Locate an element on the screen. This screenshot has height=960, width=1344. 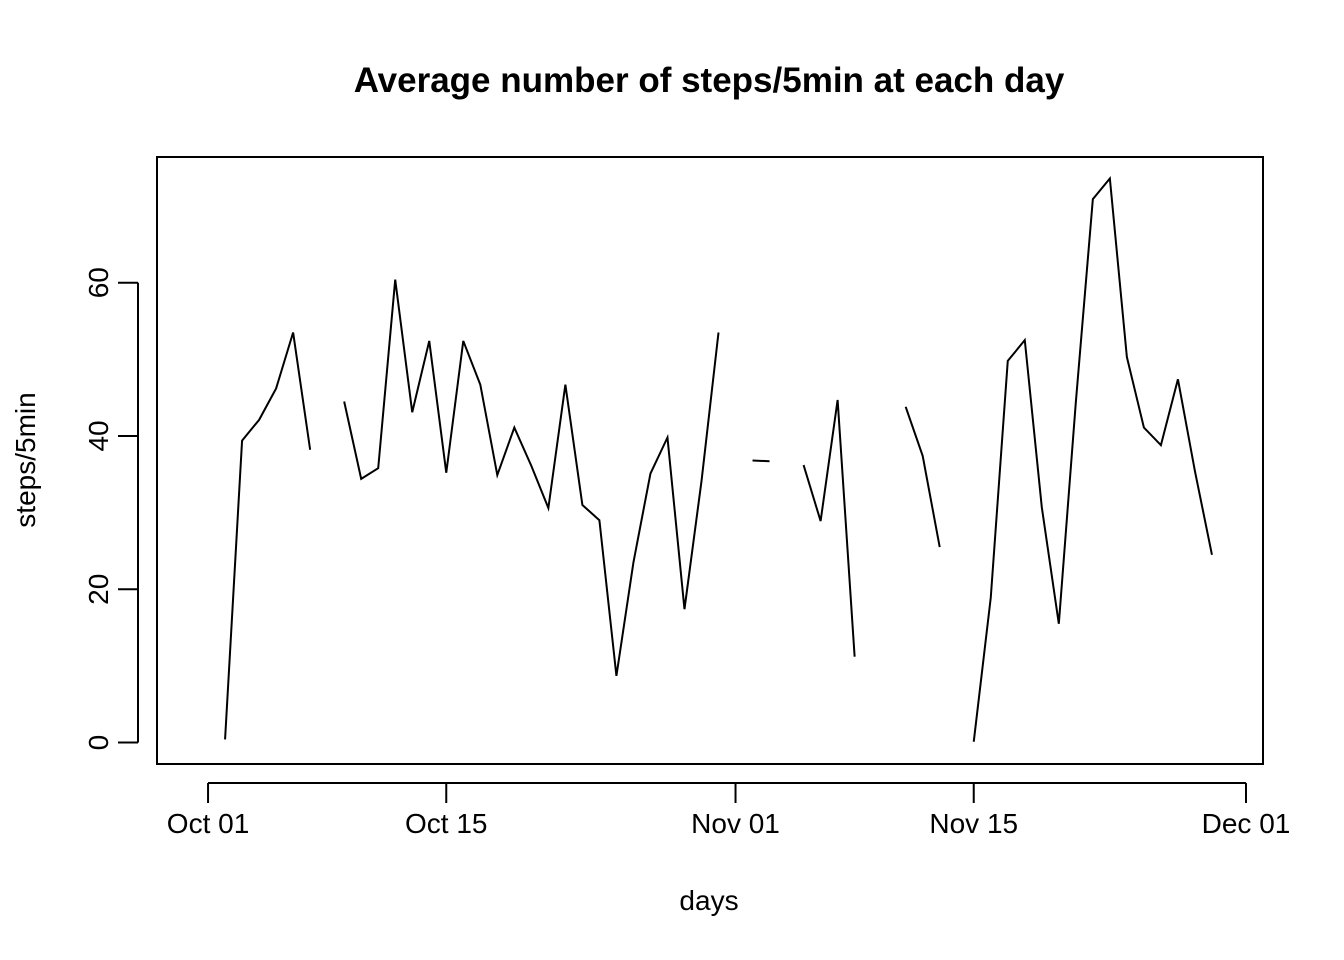
x-axis-label: days is located at coordinates (708, 900).